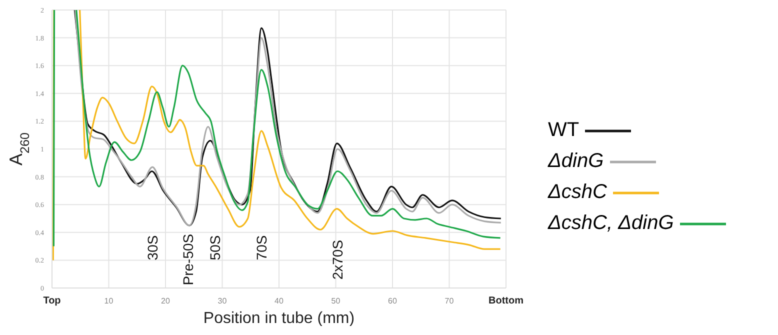  Describe the element at coordinates (393, 301) in the screenshot. I see `x-tick-label: 60` at that location.